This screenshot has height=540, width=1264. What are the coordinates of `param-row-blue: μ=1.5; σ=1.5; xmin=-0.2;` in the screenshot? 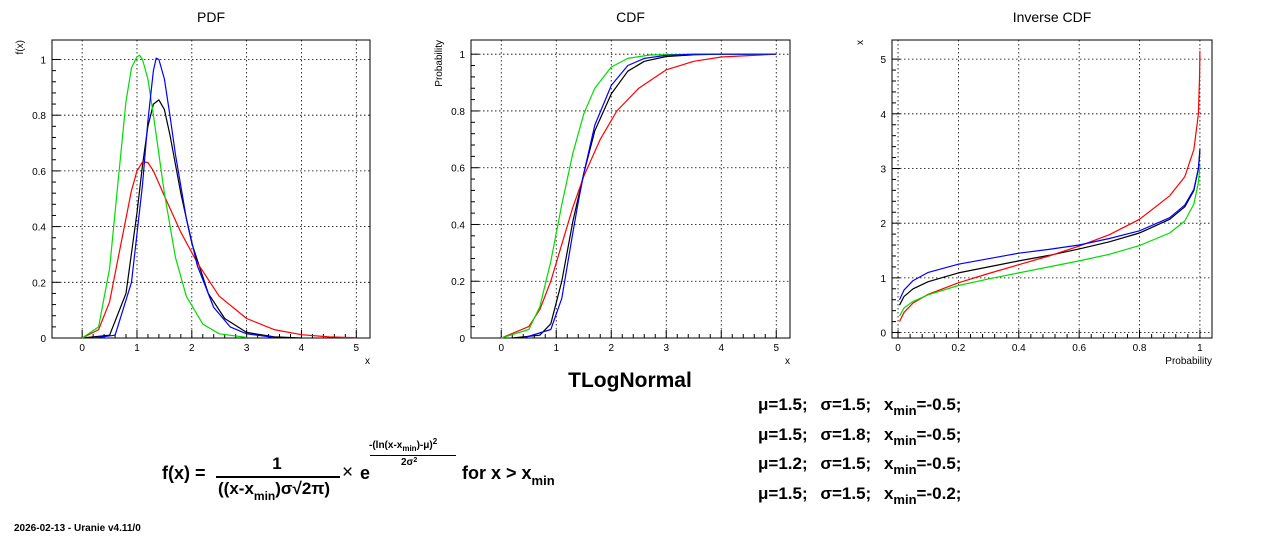 It's located at (859, 497).